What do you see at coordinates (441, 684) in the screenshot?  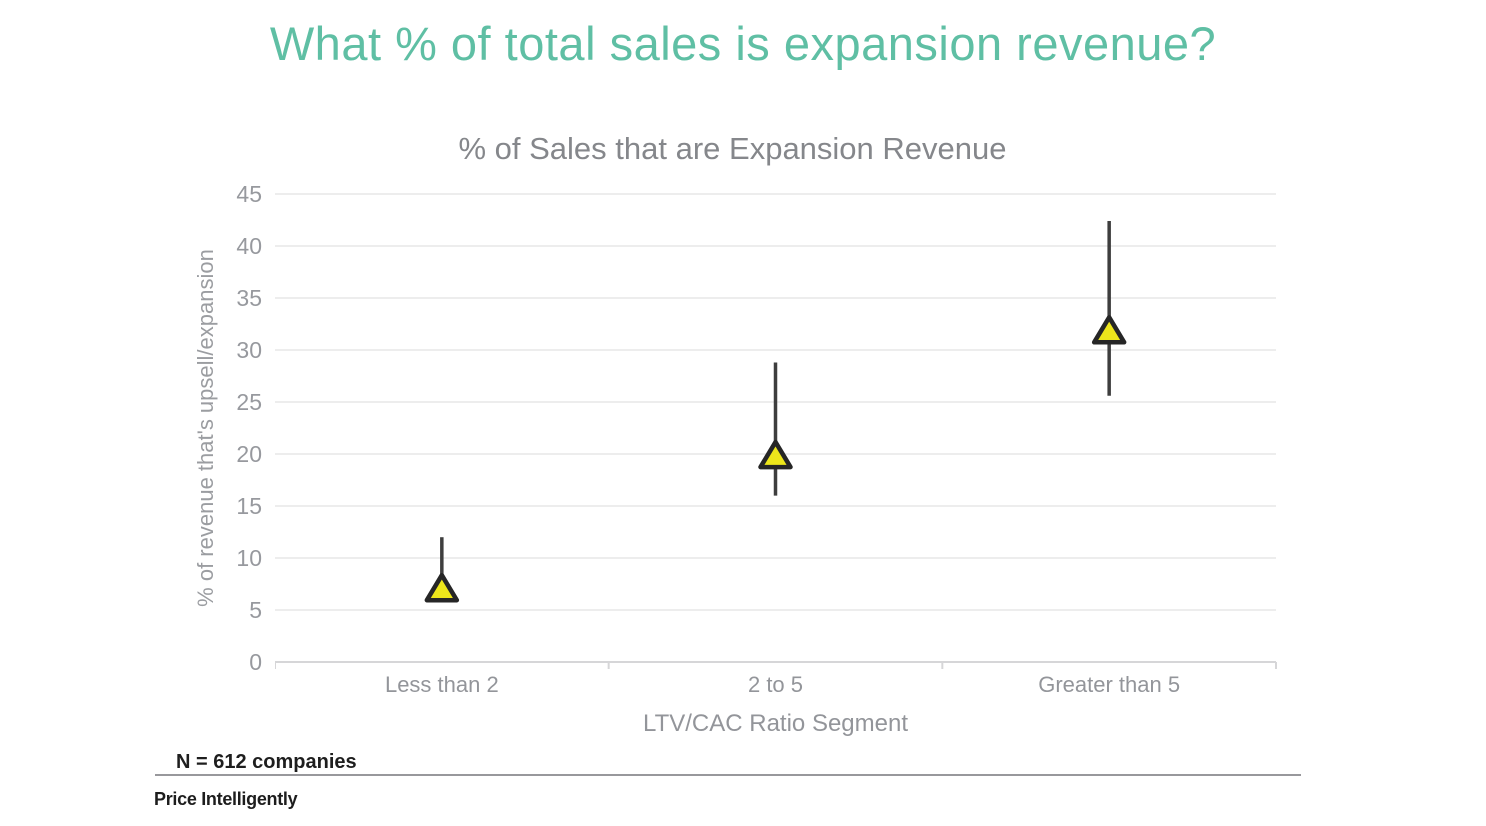 I see `x-tick-label: Less than 2` at bounding box center [441, 684].